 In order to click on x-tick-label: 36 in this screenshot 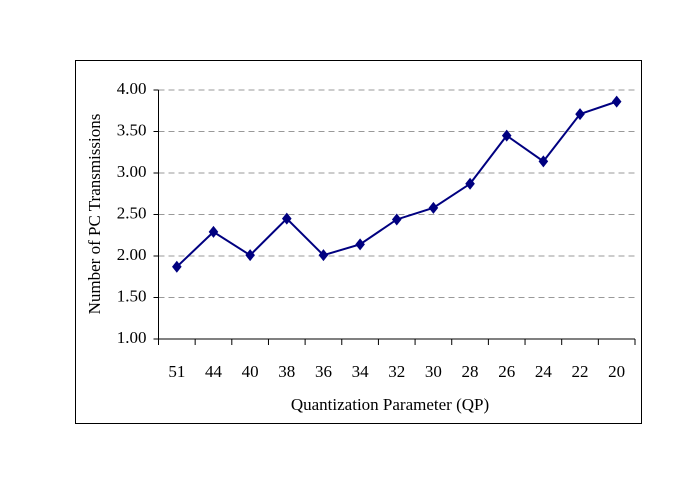, I will do `click(323, 371)`.